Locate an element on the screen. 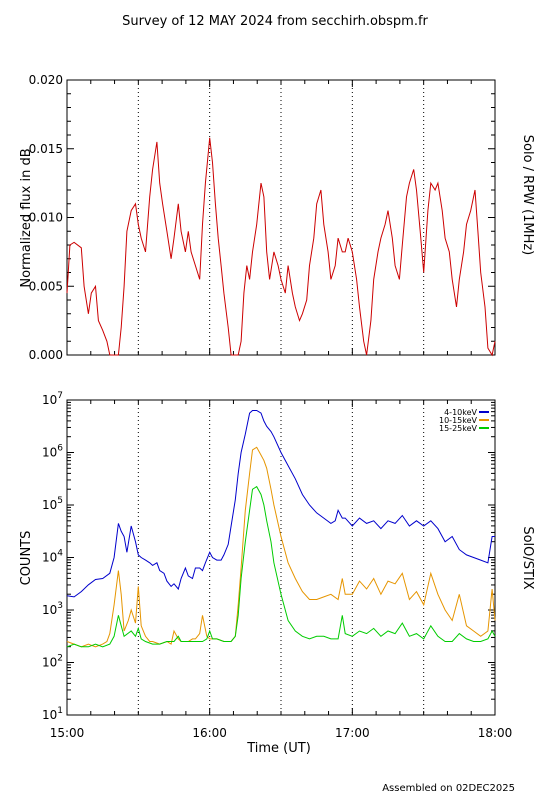  stix-ytick-label-2: 10³ is located at coordinates (52, 609).